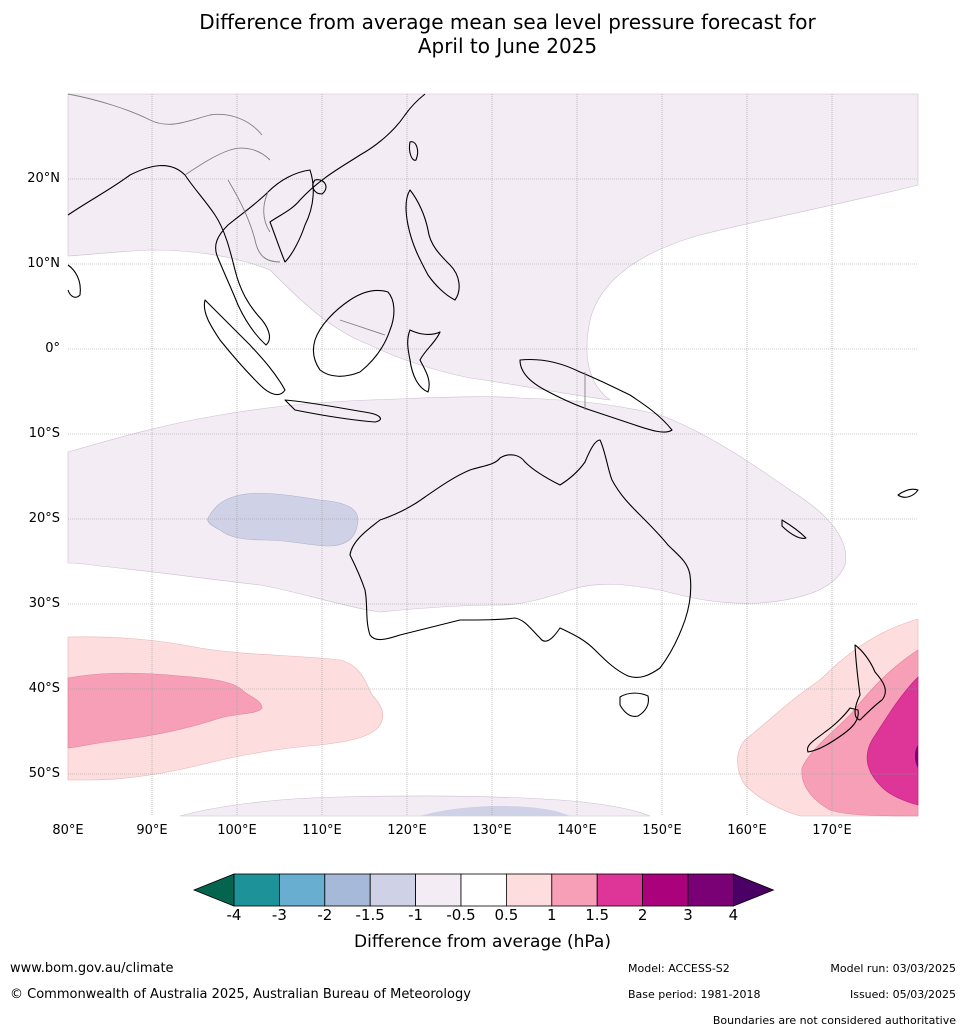  I want to click on lat-label: 20°S, so click(44, 518).